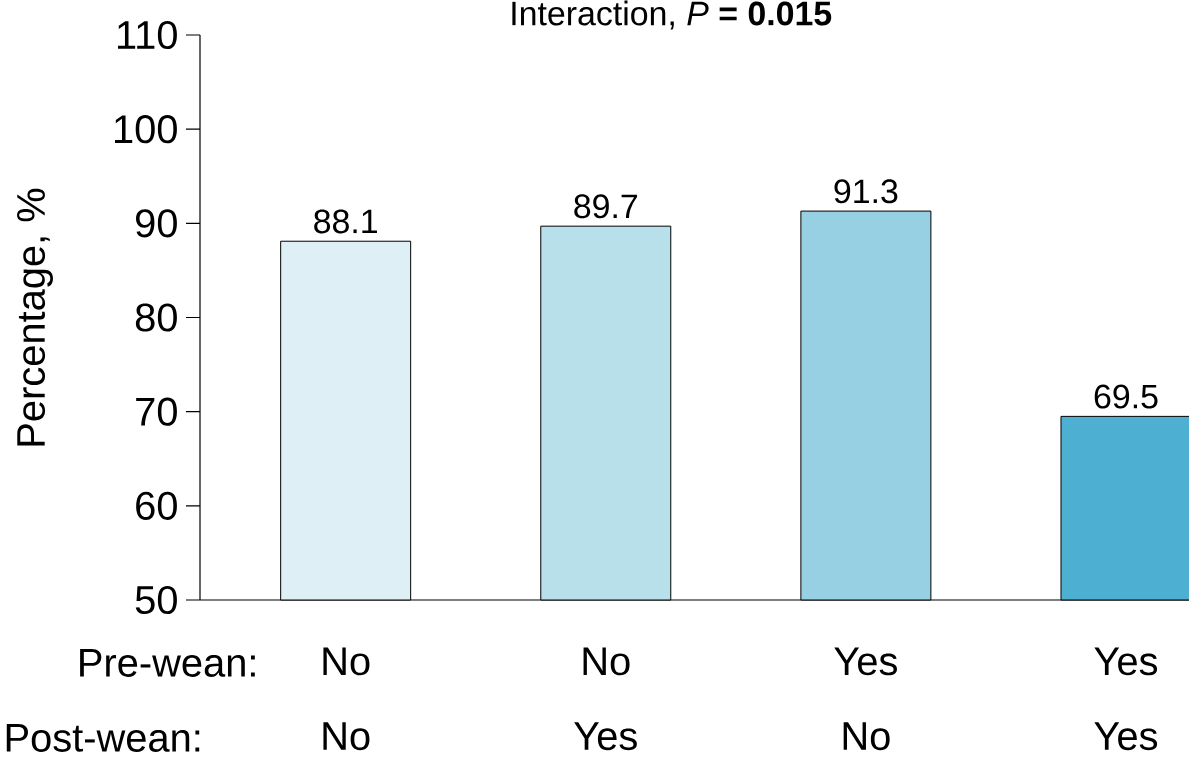 Image resolution: width=1189 pixels, height=761 pixels. What do you see at coordinates (866, 191) in the screenshot?
I see `data-label: 91.3` at bounding box center [866, 191].